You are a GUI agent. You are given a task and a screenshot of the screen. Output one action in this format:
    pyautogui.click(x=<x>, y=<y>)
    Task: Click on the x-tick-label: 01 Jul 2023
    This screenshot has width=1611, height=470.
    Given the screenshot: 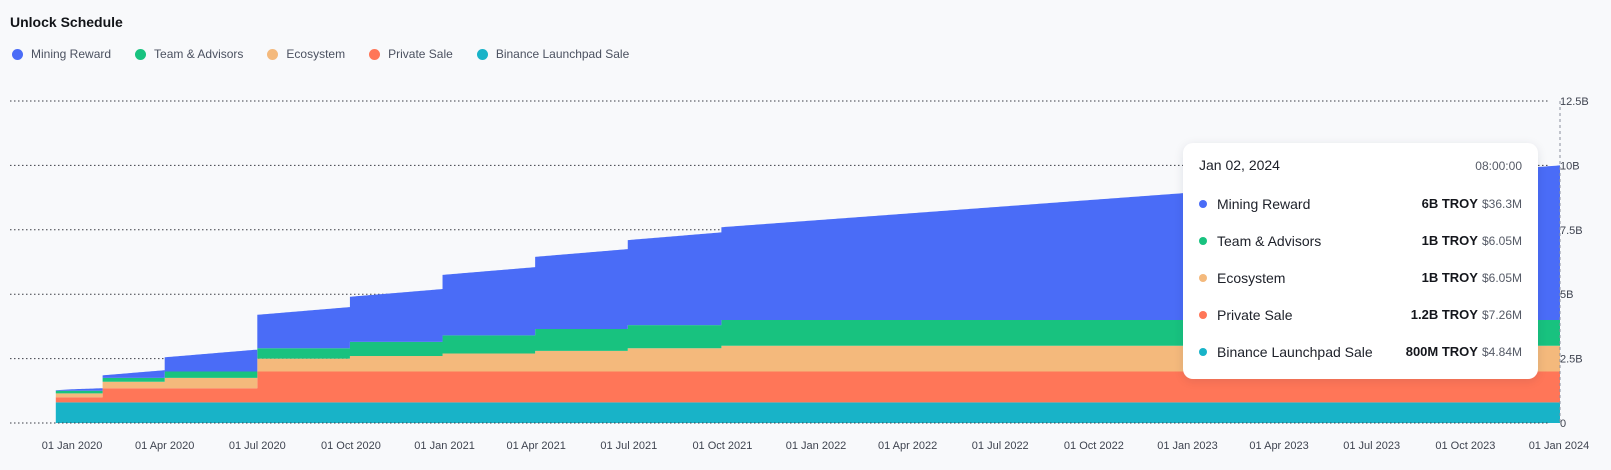 What is the action you would take?
    pyautogui.click(x=1371, y=446)
    